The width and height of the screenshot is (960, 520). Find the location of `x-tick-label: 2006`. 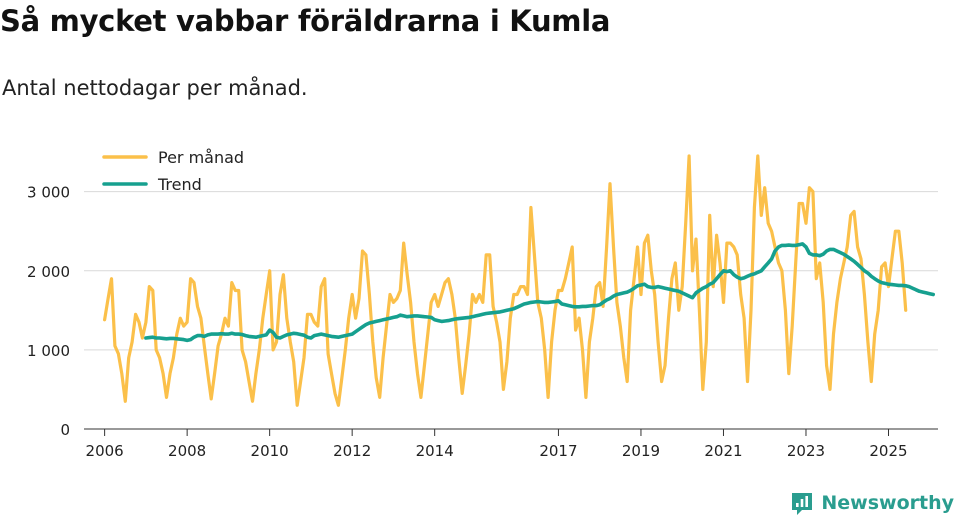

x-tick-label: 2006 is located at coordinates (105, 451).